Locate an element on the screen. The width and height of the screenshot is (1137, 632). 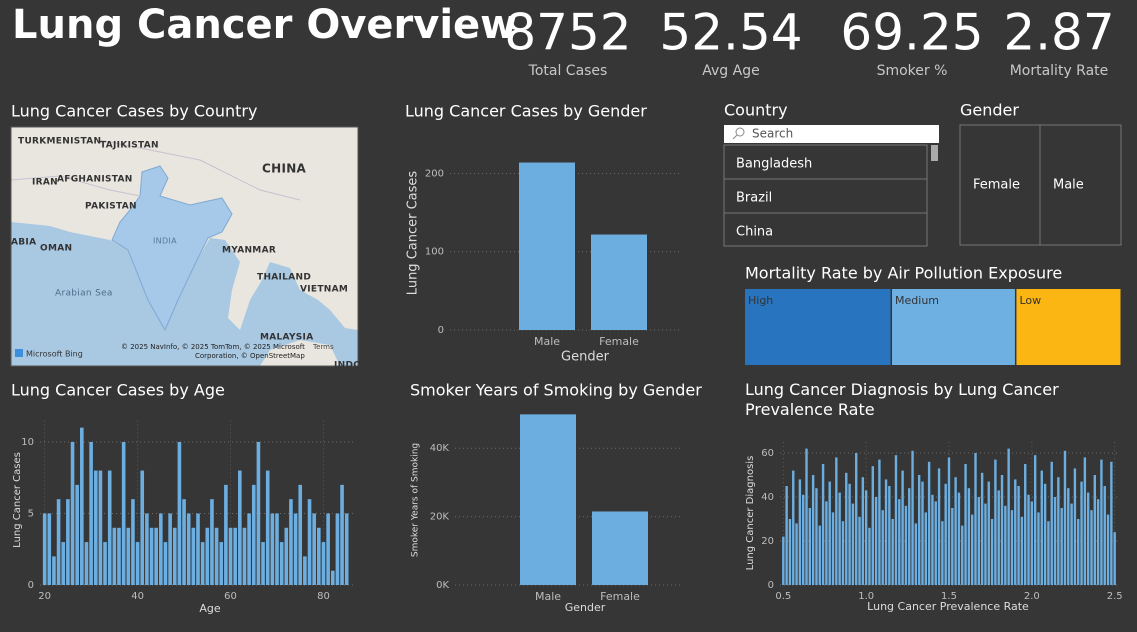
slicer-item: China is located at coordinates (754, 232).